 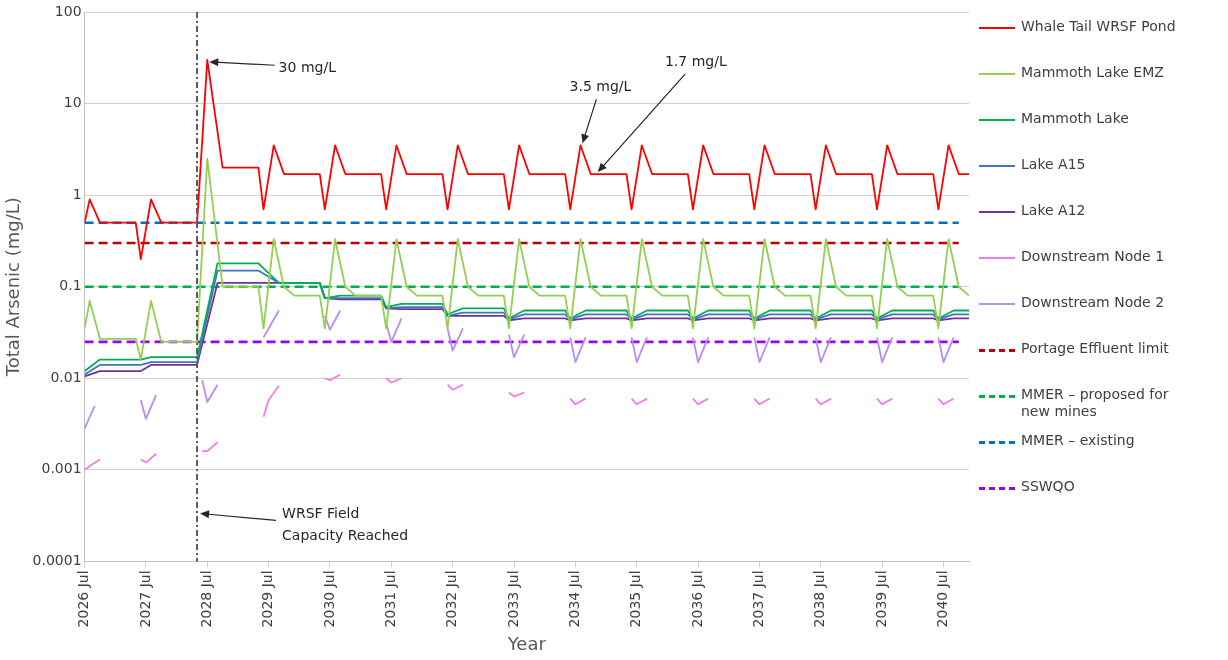 What do you see at coordinates (83, 599) in the screenshot?
I see `x-tick-label: 2026 Jul` at bounding box center [83, 599].